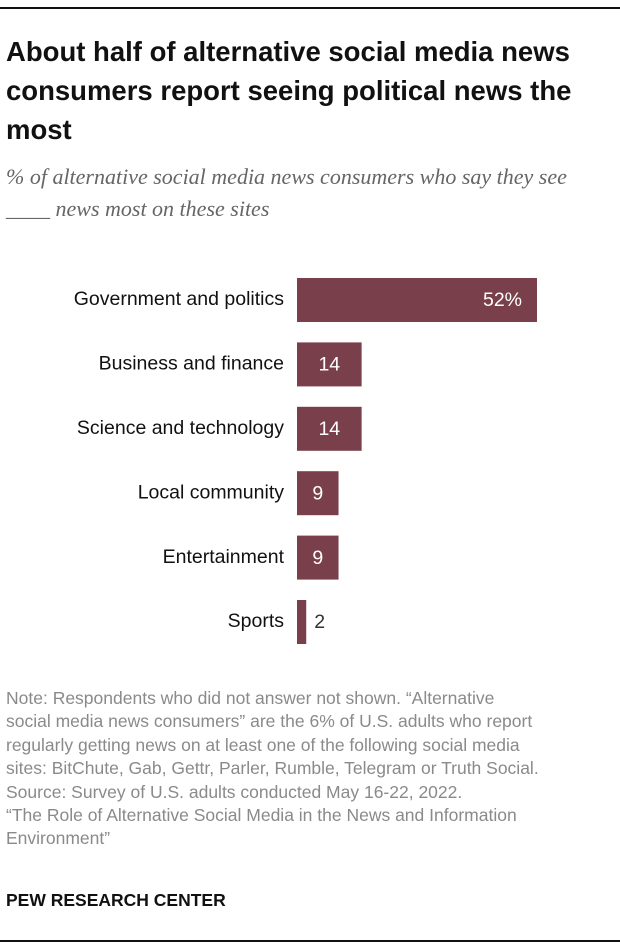 This screenshot has height=952, width=620. What do you see at coordinates (191, 364) in the screenshot?
I see `y-tick-label: Business and finance` at bounding box center [191, 364].